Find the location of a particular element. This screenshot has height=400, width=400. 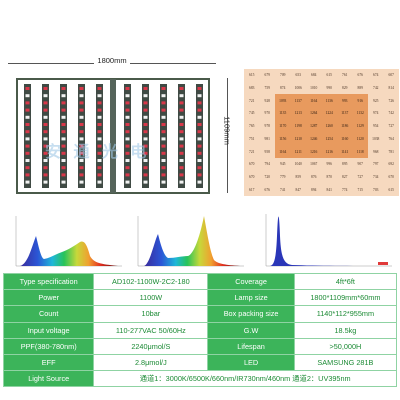

ppfd-cell: 993 is located at coordinates (345, 101).